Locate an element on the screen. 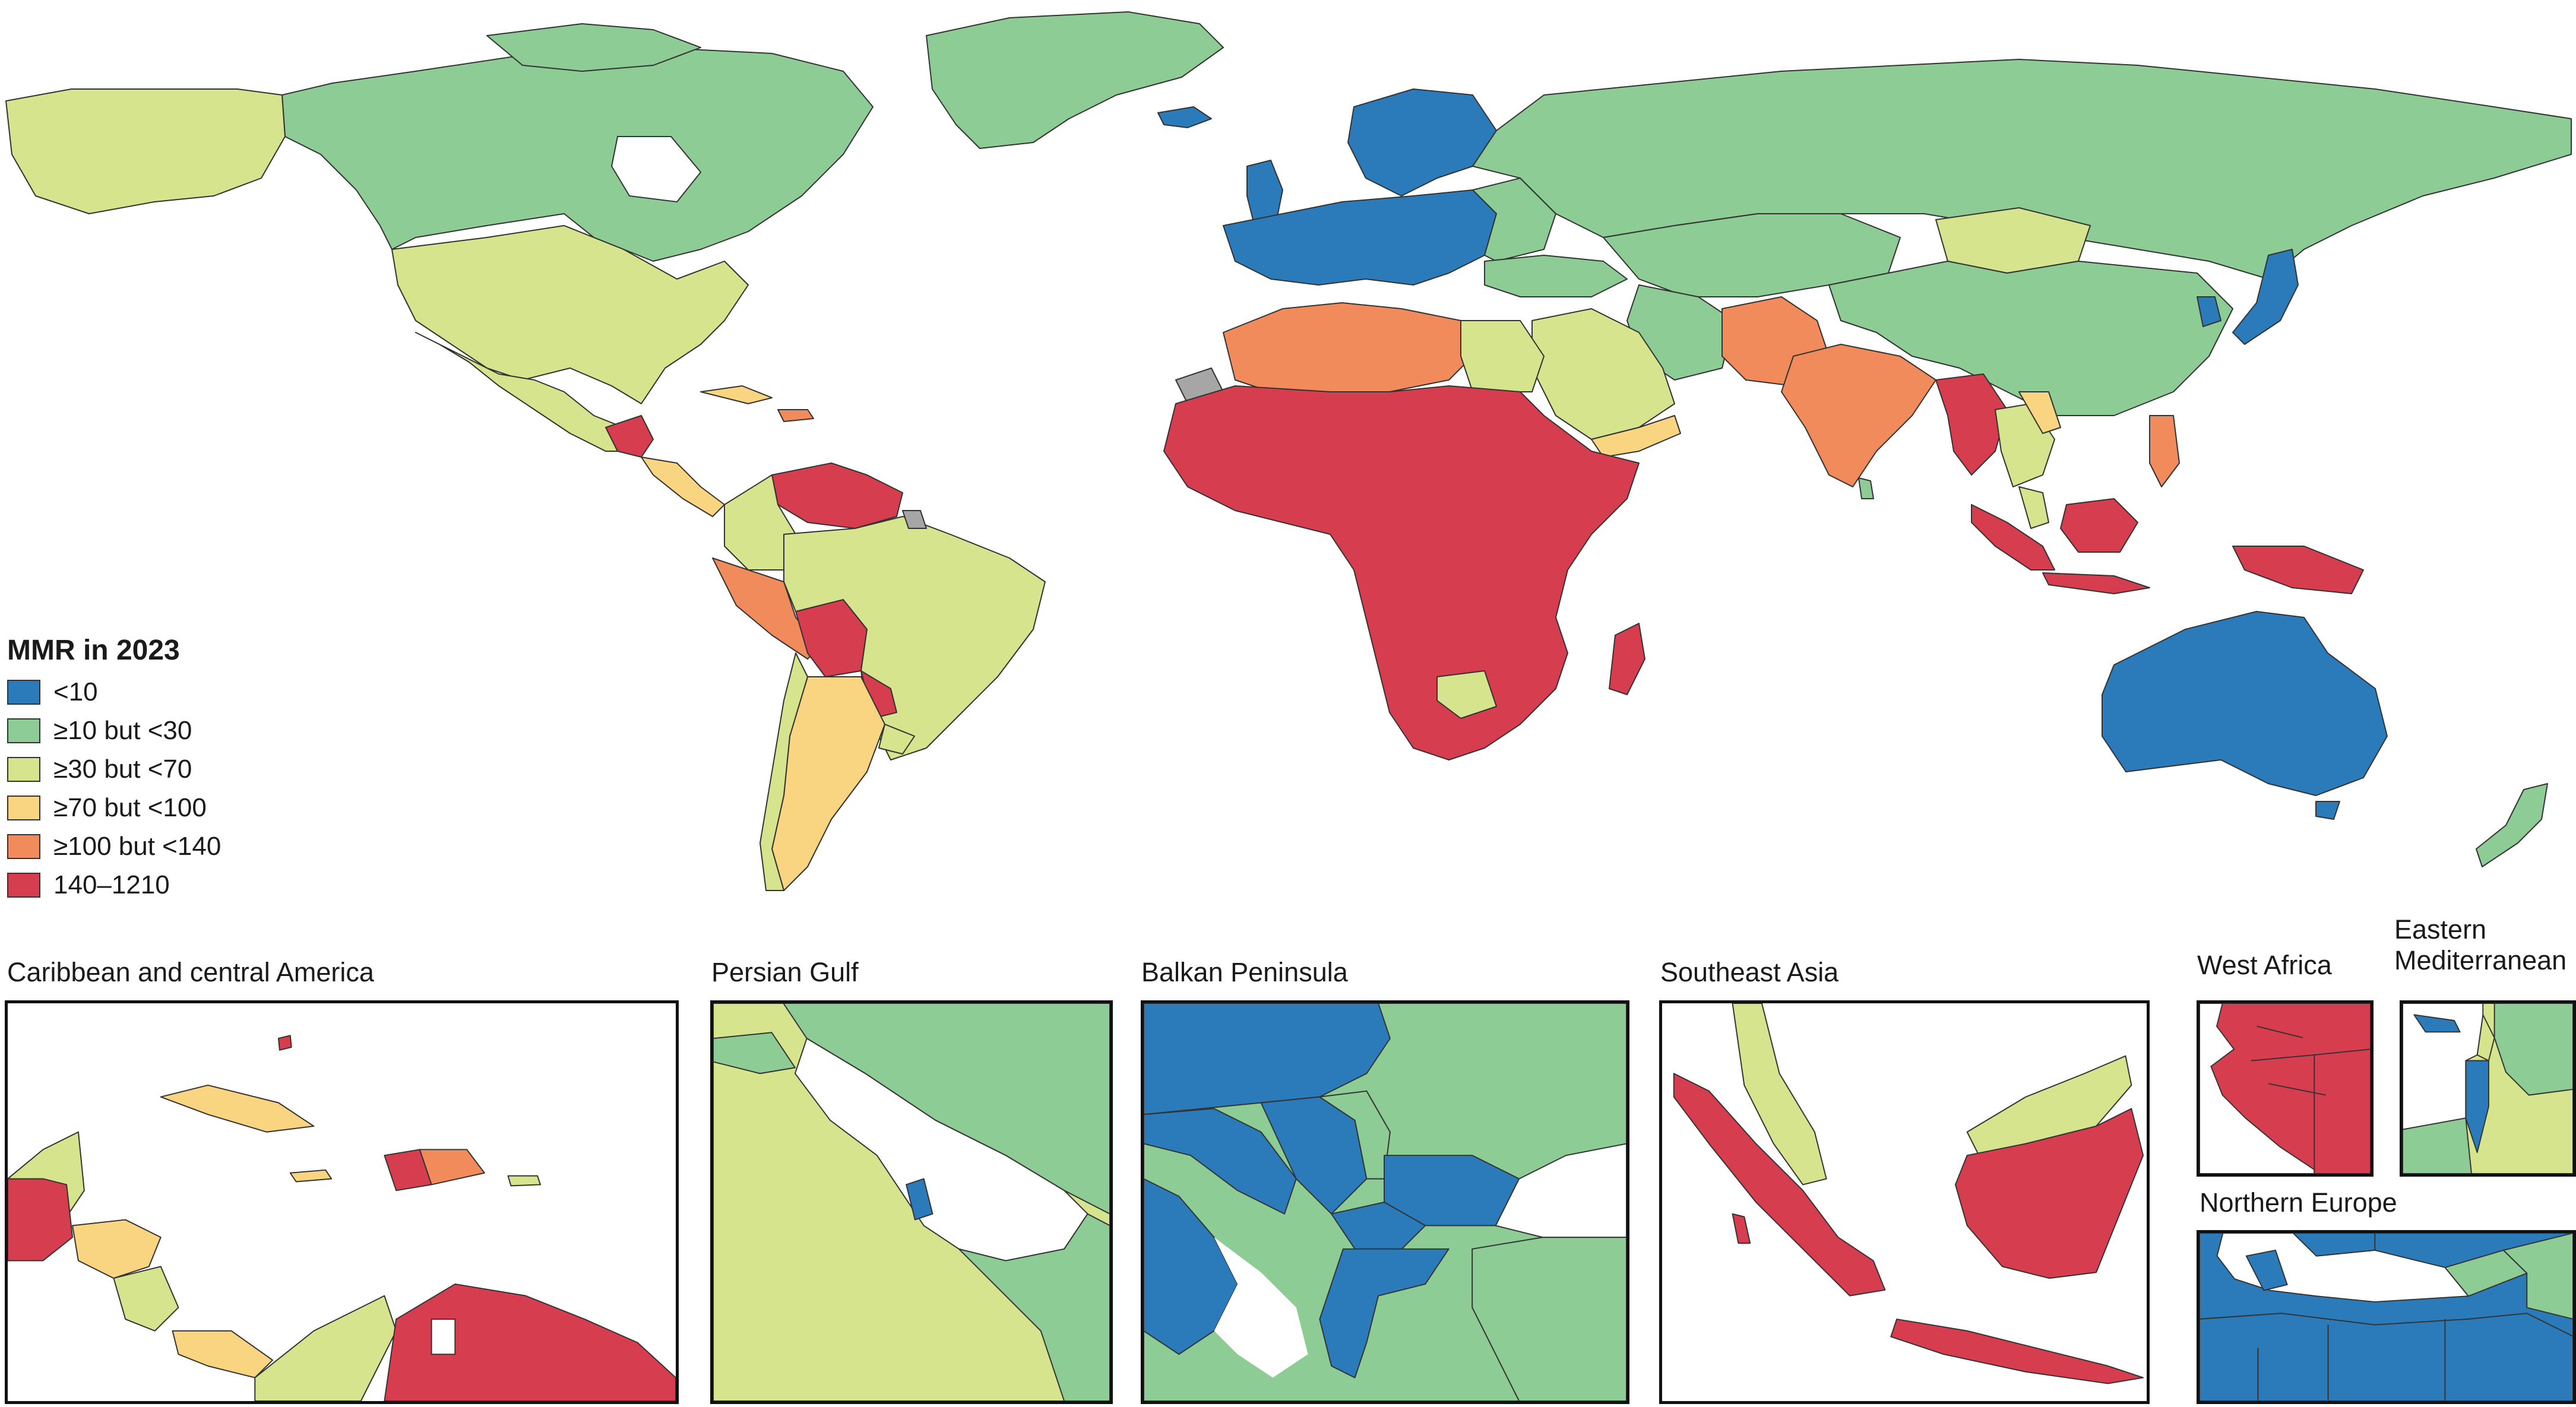 This screenshot has width=2576, height=1407. legend-label: 140–1210 is located at coordinates (111, 885).